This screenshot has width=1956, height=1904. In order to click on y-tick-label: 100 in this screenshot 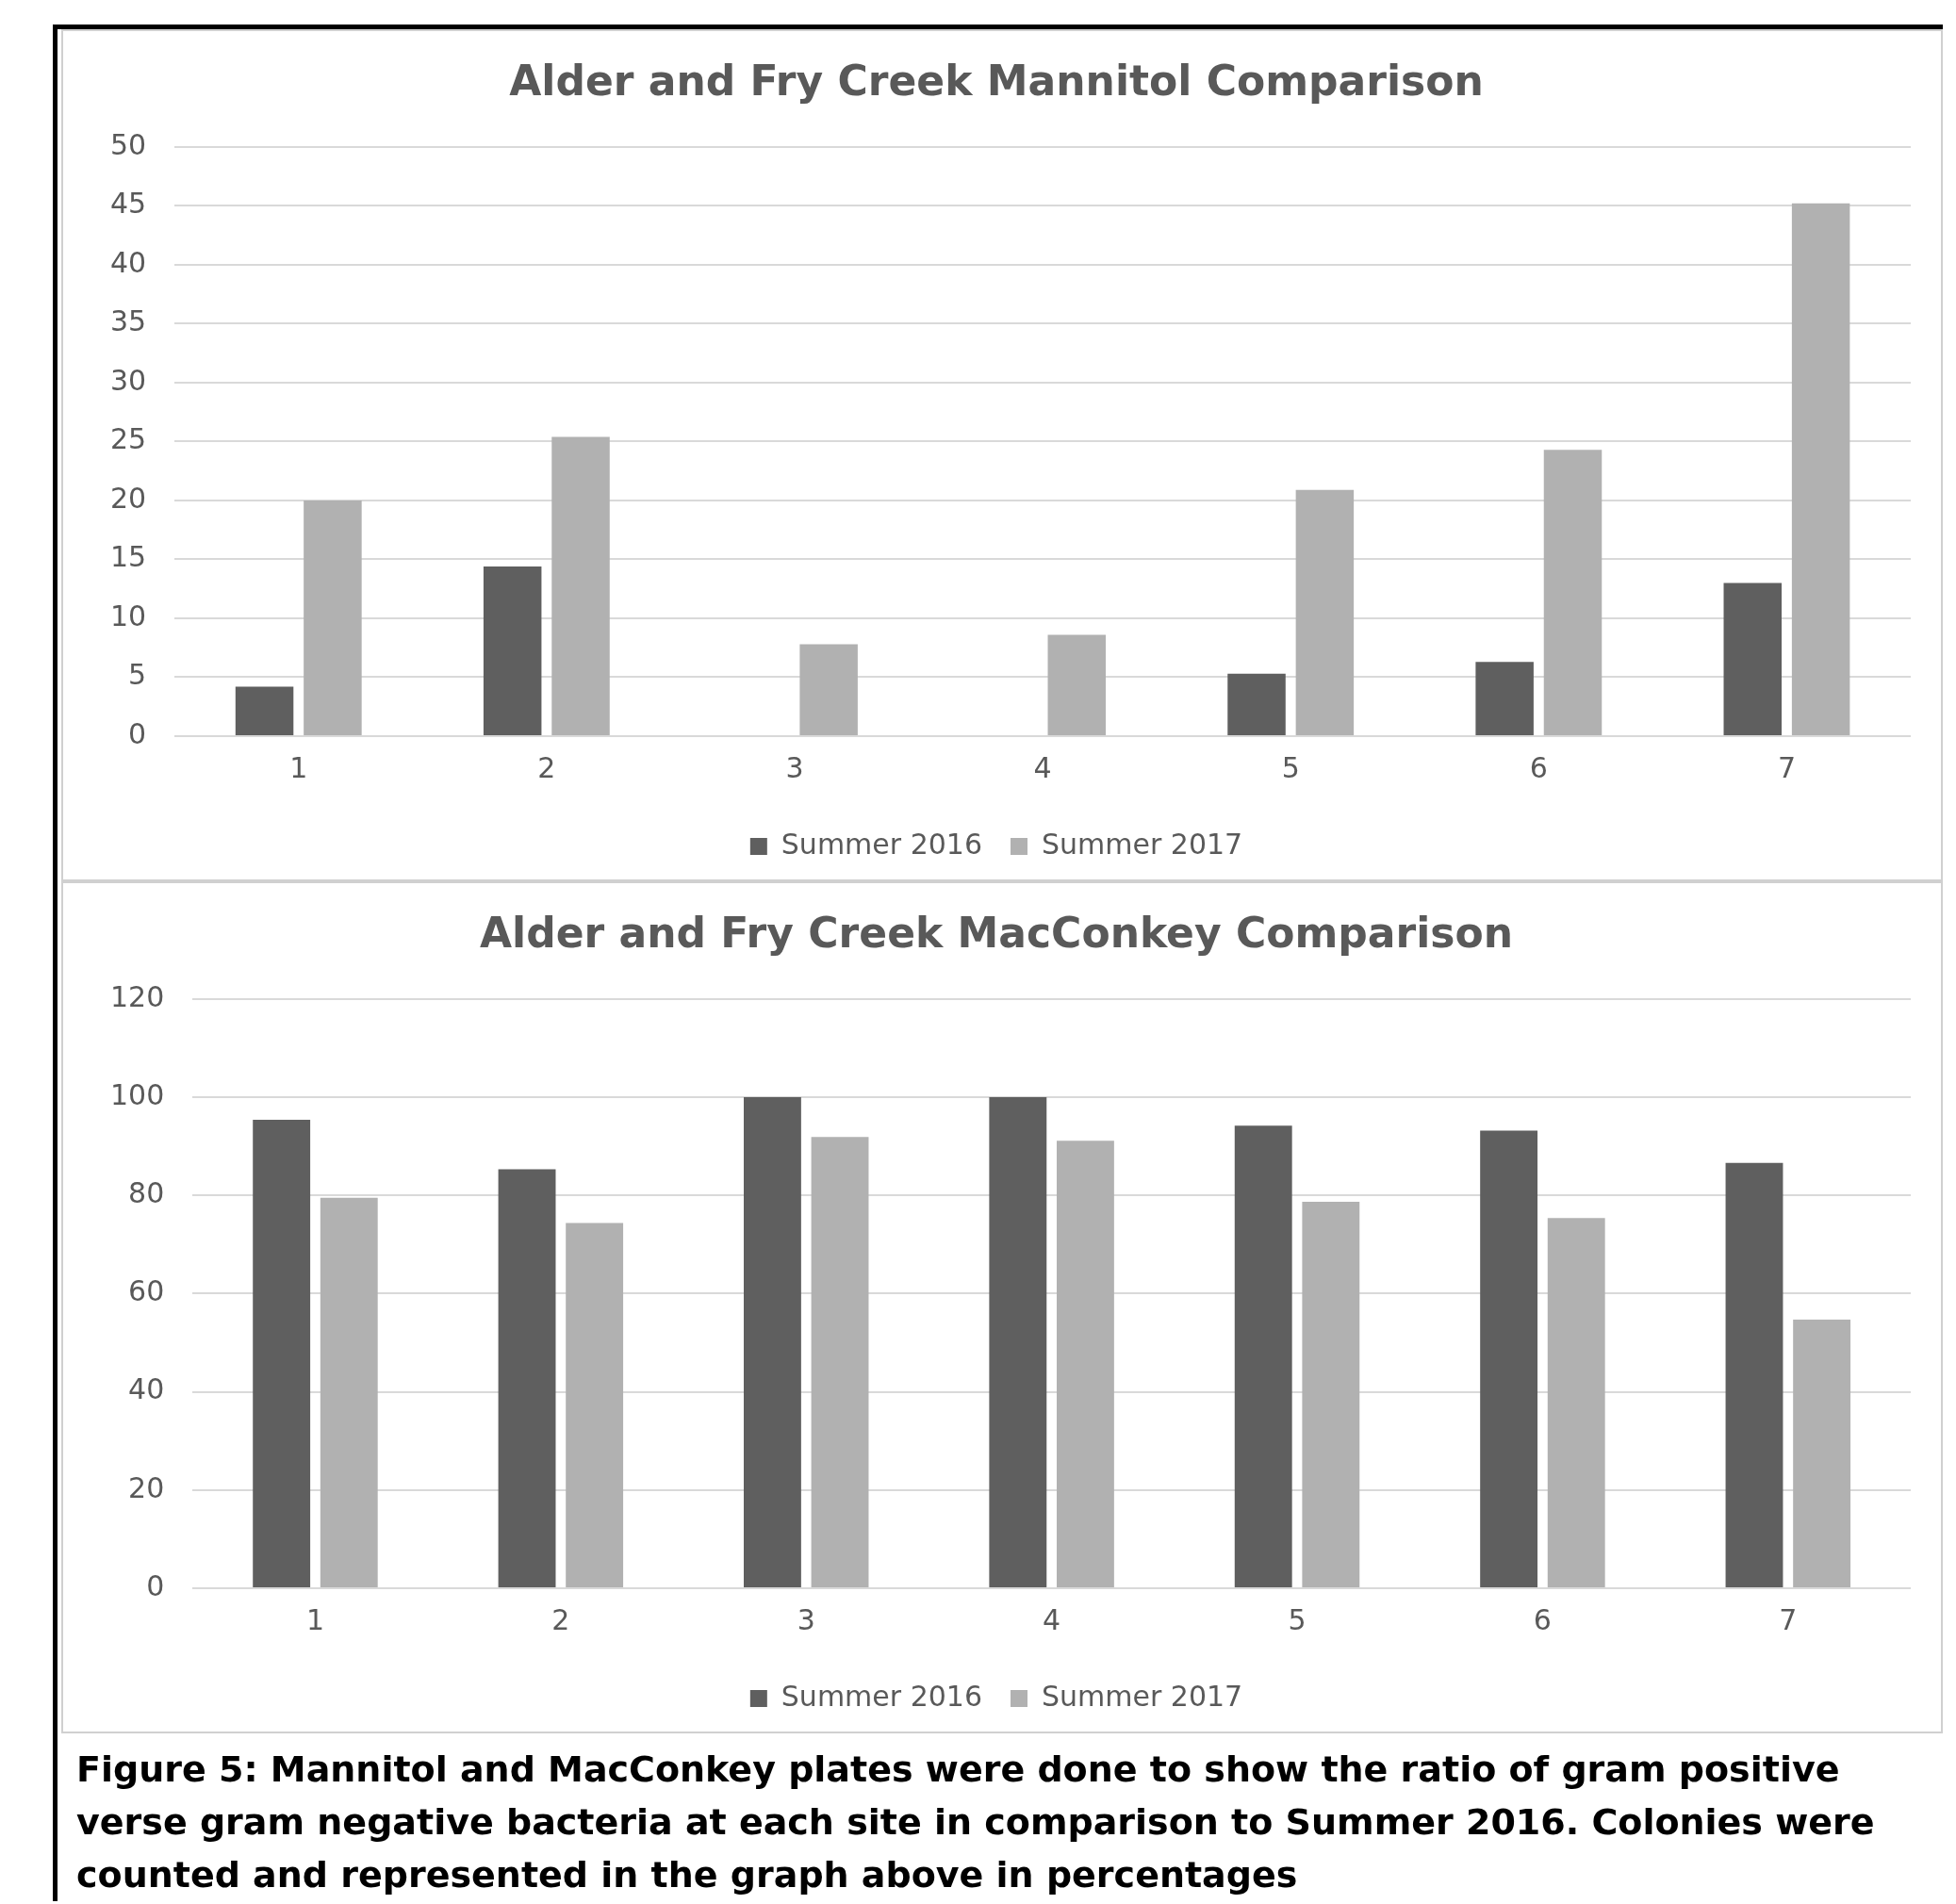, I will do `click(137, 1094)`.